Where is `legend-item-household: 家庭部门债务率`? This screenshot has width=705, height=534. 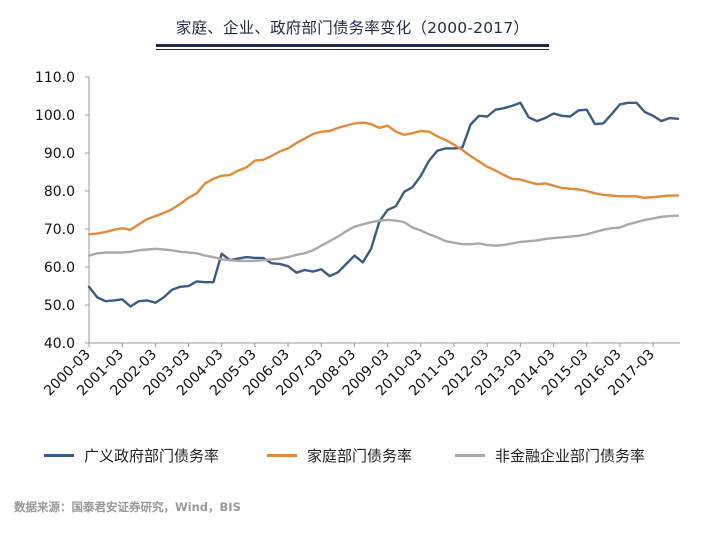
legend-item-household: 家庭部门债务率 is located at coordinates (339, 455).